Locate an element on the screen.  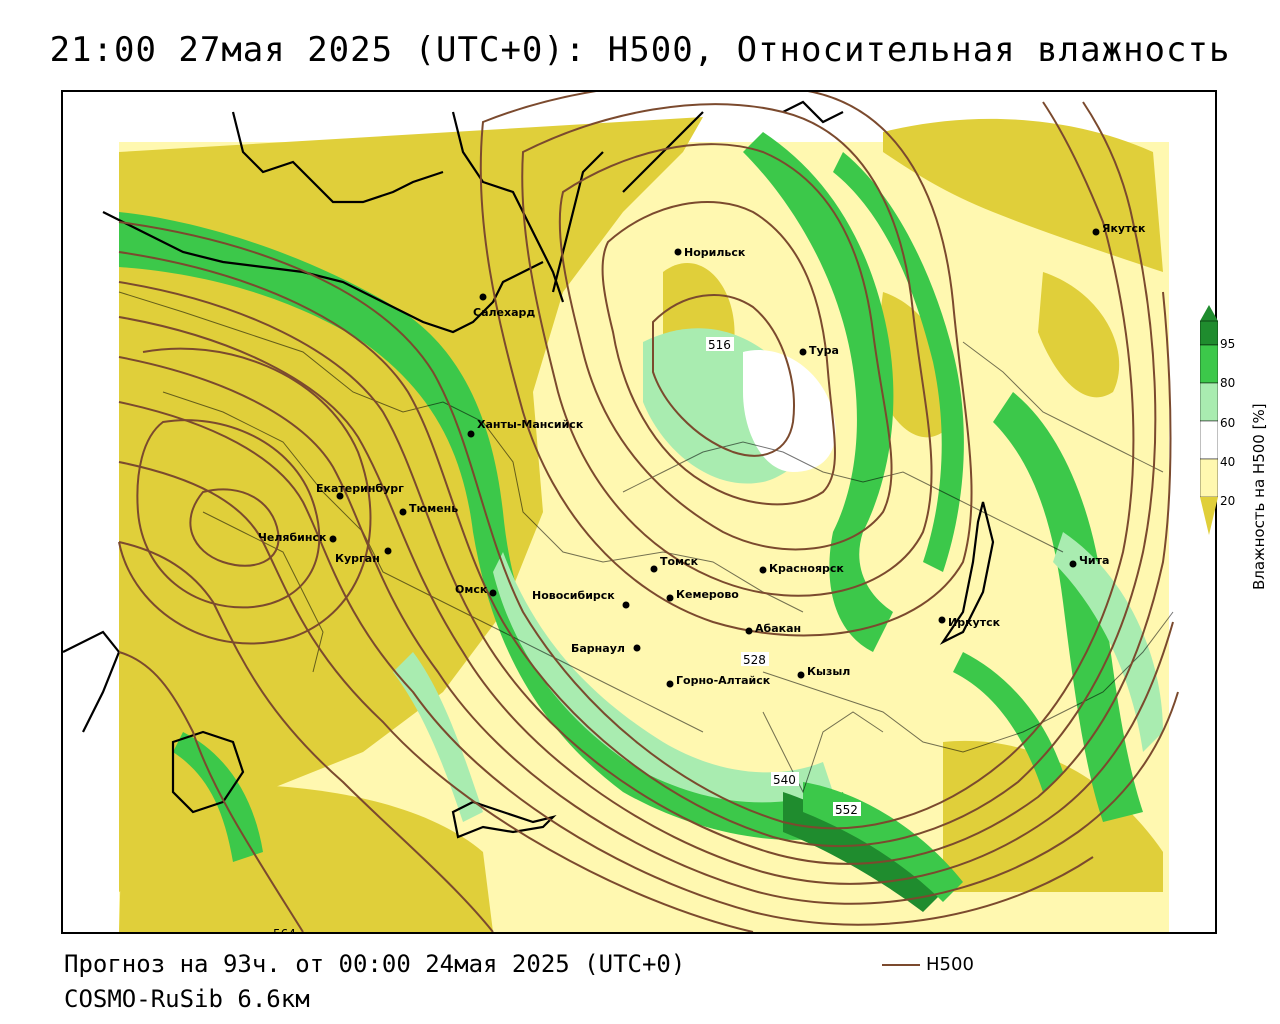
city-tura: Тура is located at coordinates (824, 350).